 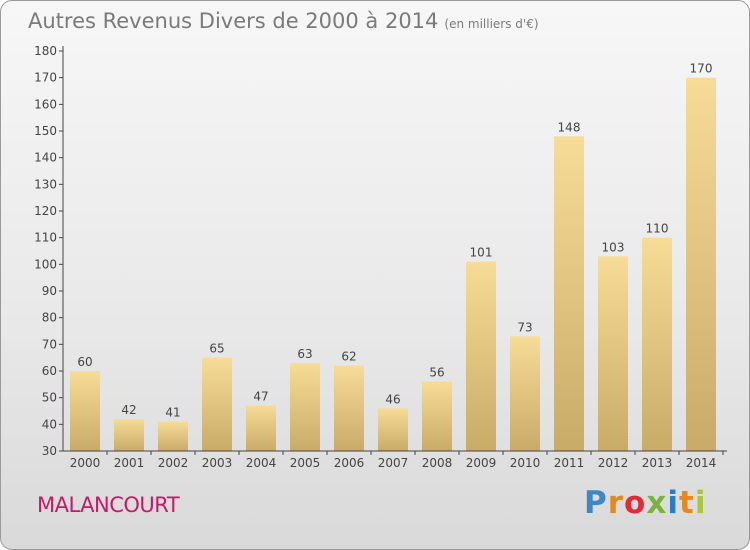 I want to click on x-tick-label-2007: 2007, so click(x=393, y=463).